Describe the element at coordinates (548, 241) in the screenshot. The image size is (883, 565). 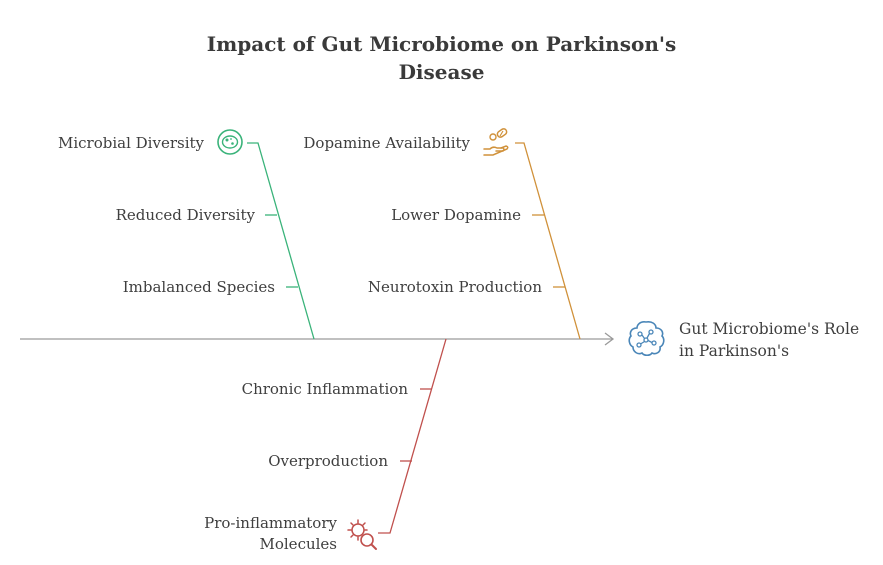
I see `branch-line-dopamine` at that location.